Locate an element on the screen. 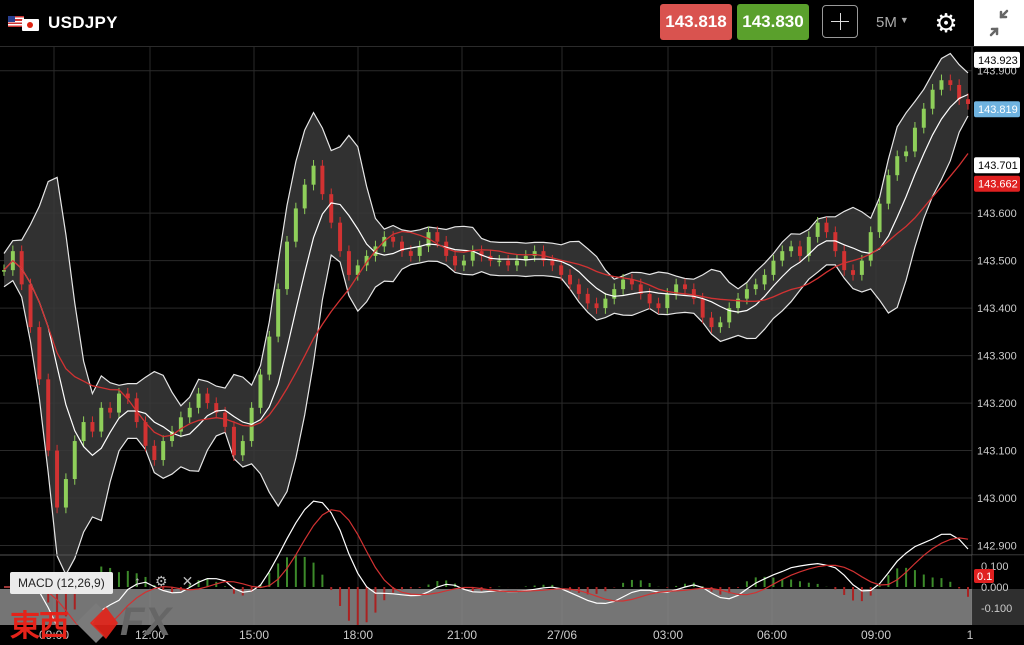 This screenshot has height=645, width=1024. settings-gear-icon: ⚙ is located at coordinates (946, 23).